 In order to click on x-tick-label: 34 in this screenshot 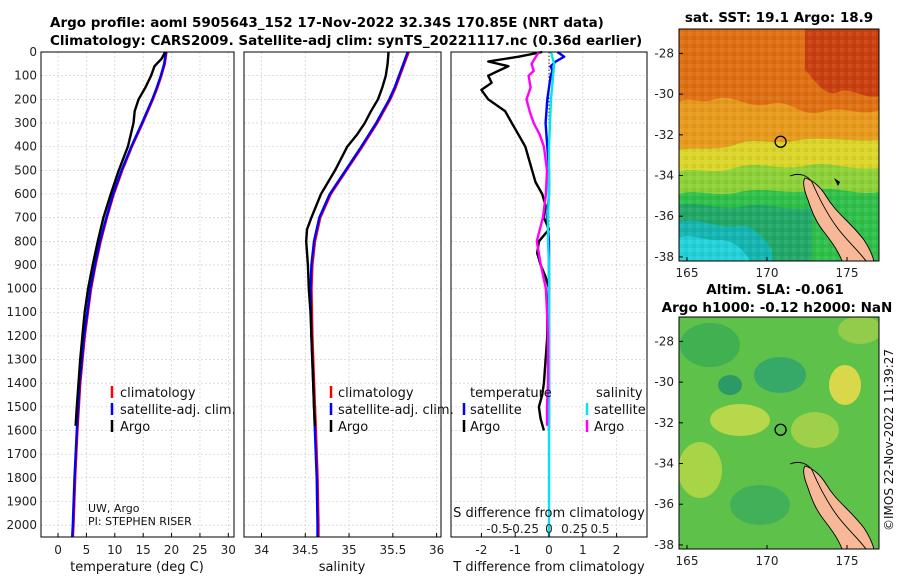, I will do `click(261, 550)`.